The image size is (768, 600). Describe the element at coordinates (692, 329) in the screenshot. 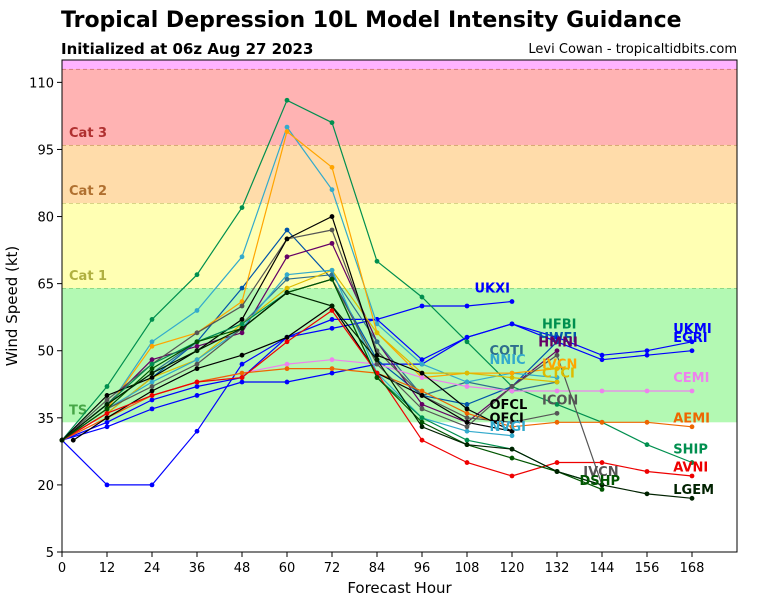

I see `series-label: UKMI` at that location.